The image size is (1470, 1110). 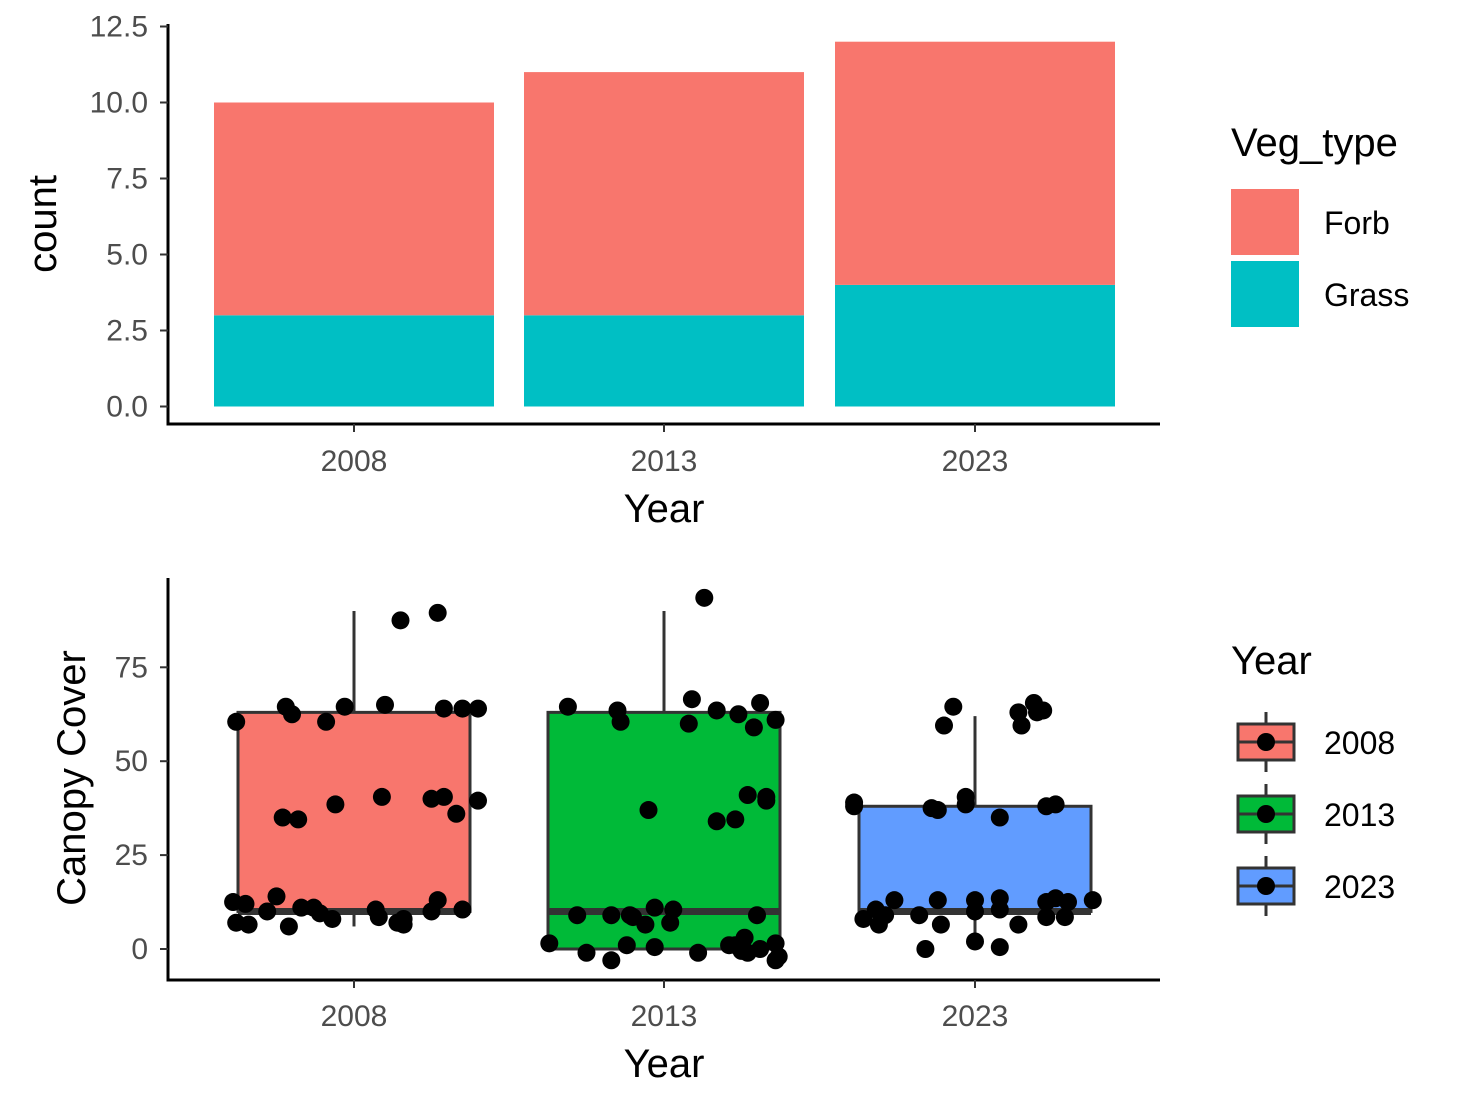 I want to click on y-tick-label: 0, so click(x=139, y=949).